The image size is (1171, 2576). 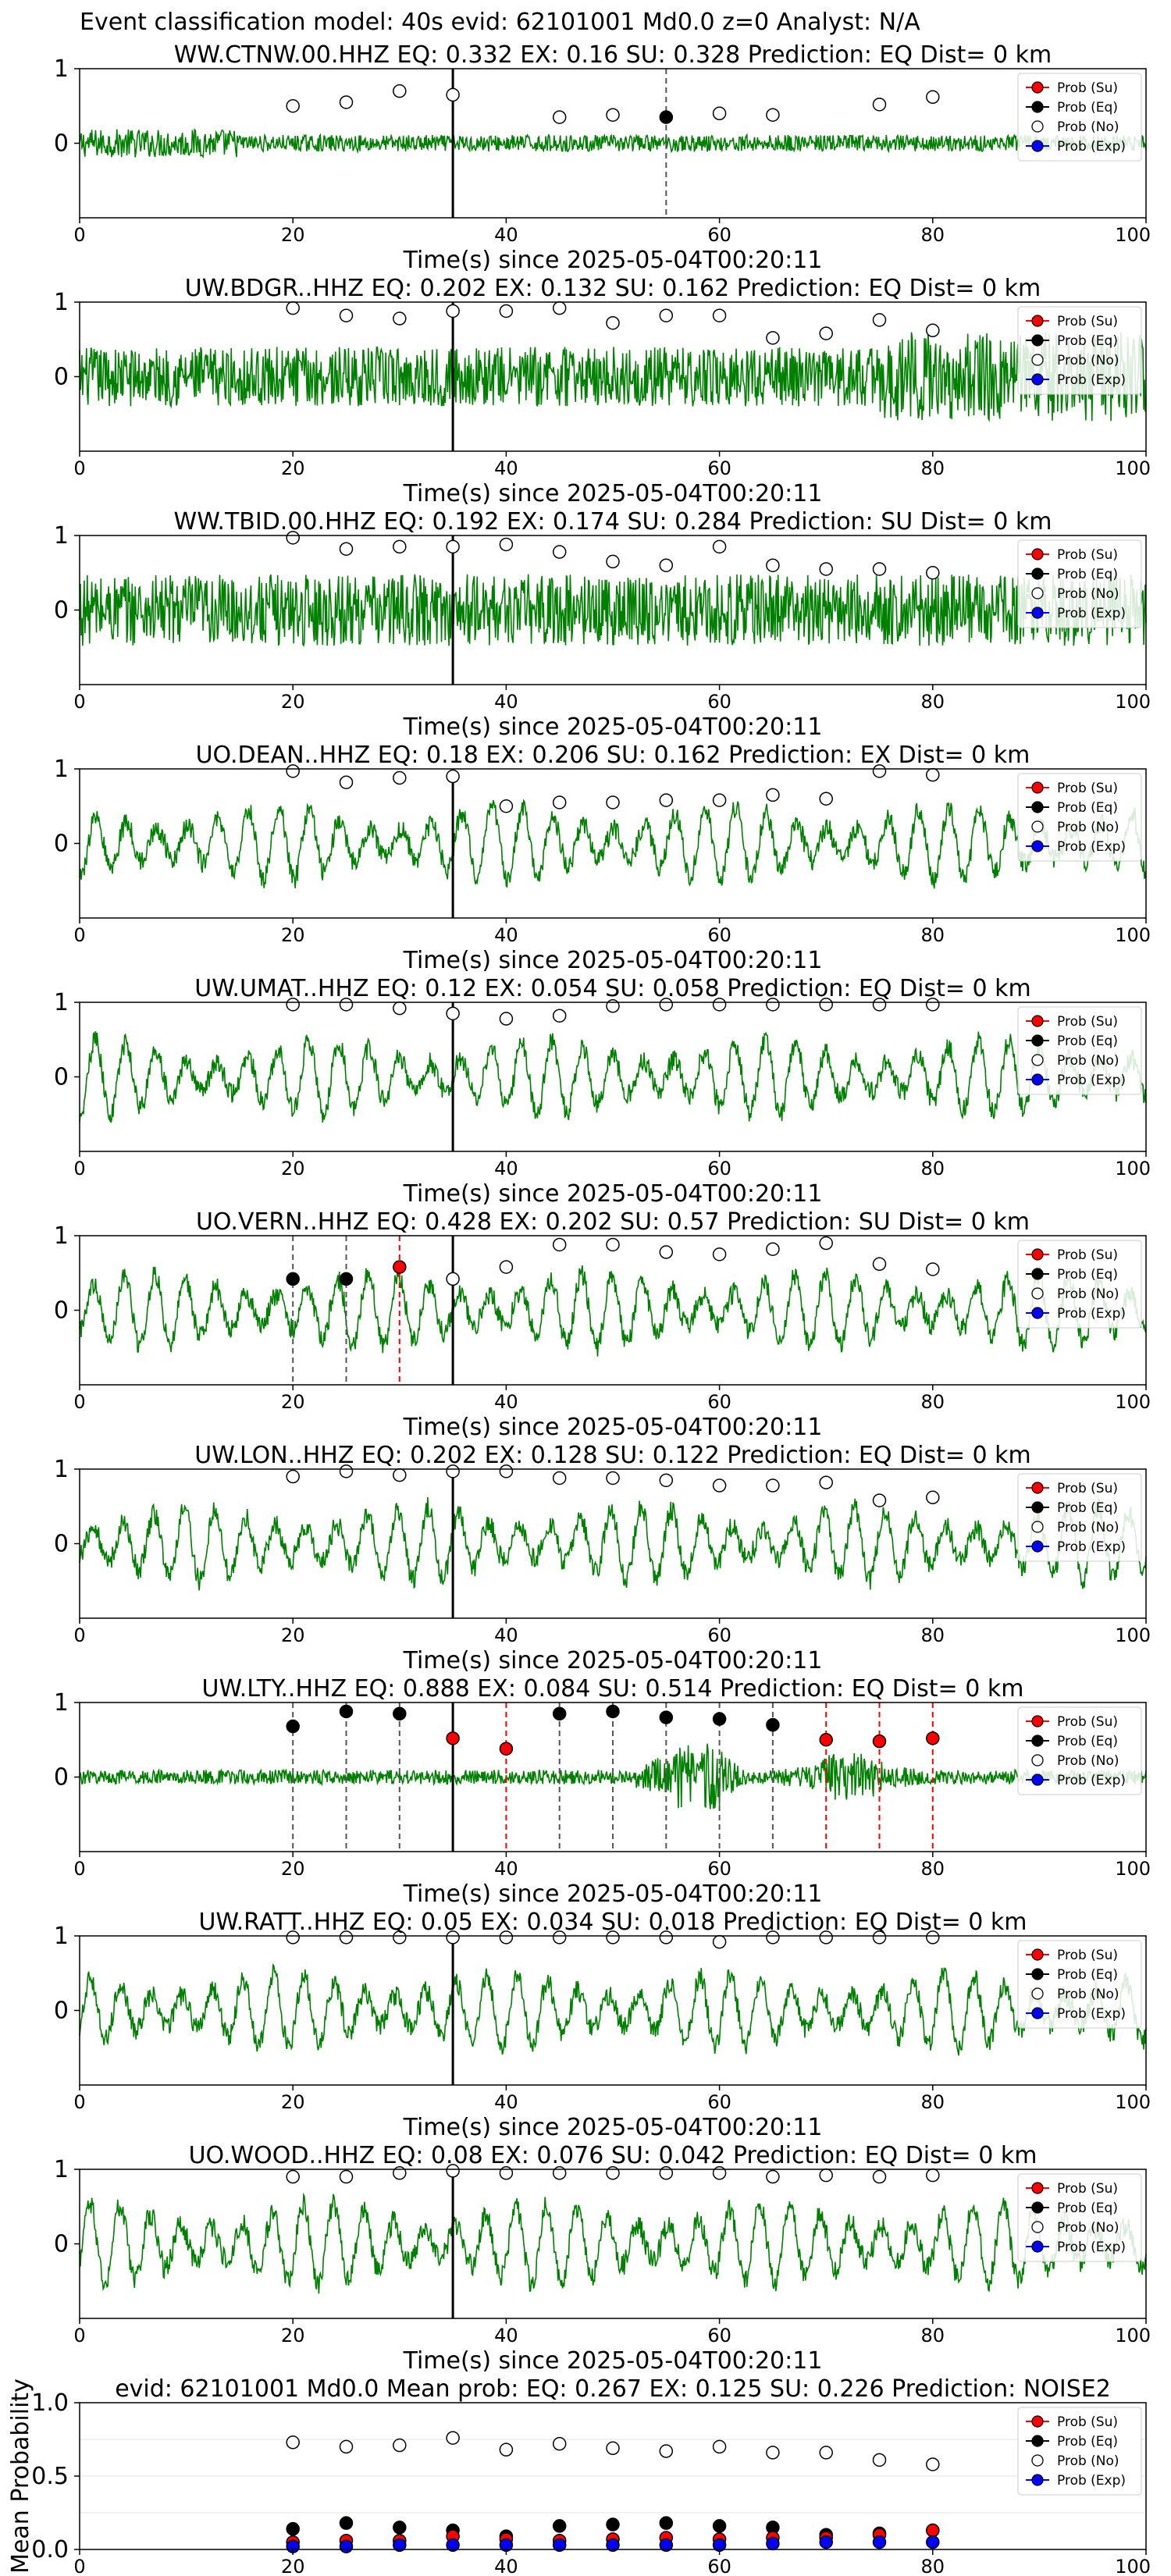 What do you see at coordinates (20, 2476) in the screenshot?
I see `y-axis-label: Mean Probability` at bounding box center [20, 2476].